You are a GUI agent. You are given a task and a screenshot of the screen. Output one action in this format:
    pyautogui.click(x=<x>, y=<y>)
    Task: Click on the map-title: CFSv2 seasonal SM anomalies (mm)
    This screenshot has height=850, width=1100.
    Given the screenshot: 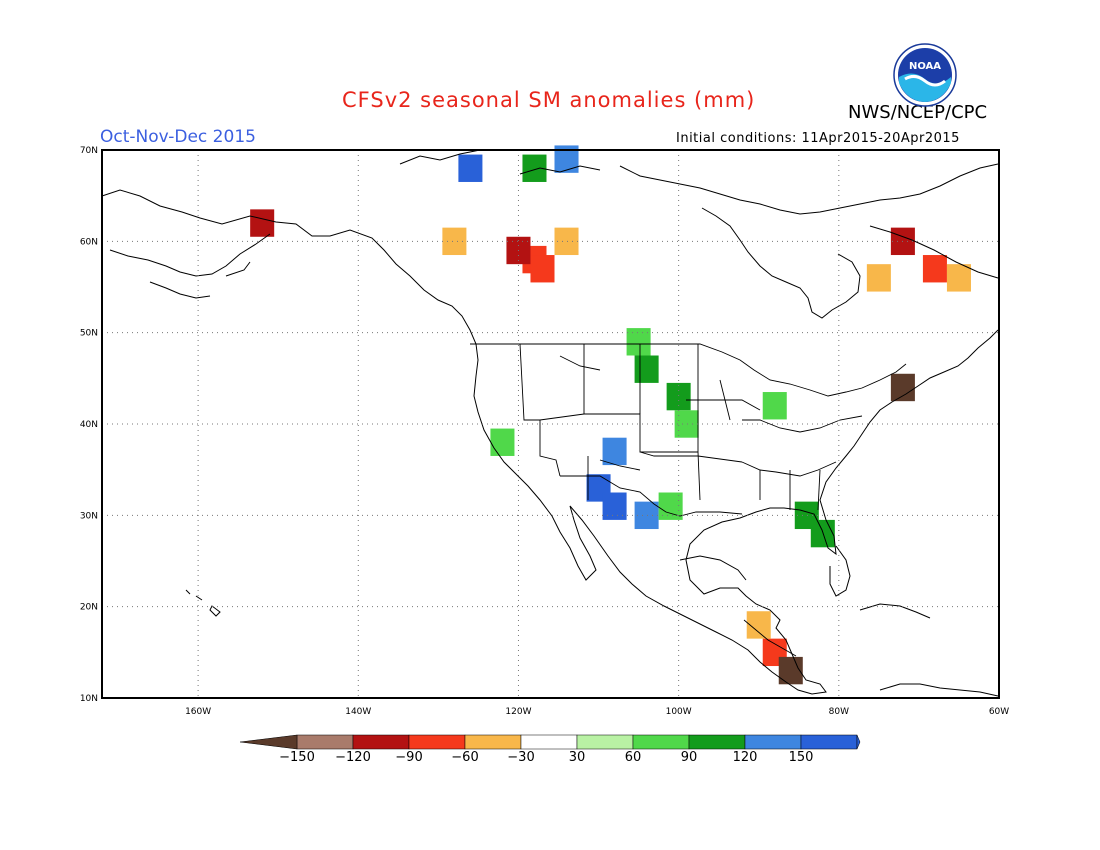 What is the action you would take?
    pyautogui.click(x=549, y=100)
    